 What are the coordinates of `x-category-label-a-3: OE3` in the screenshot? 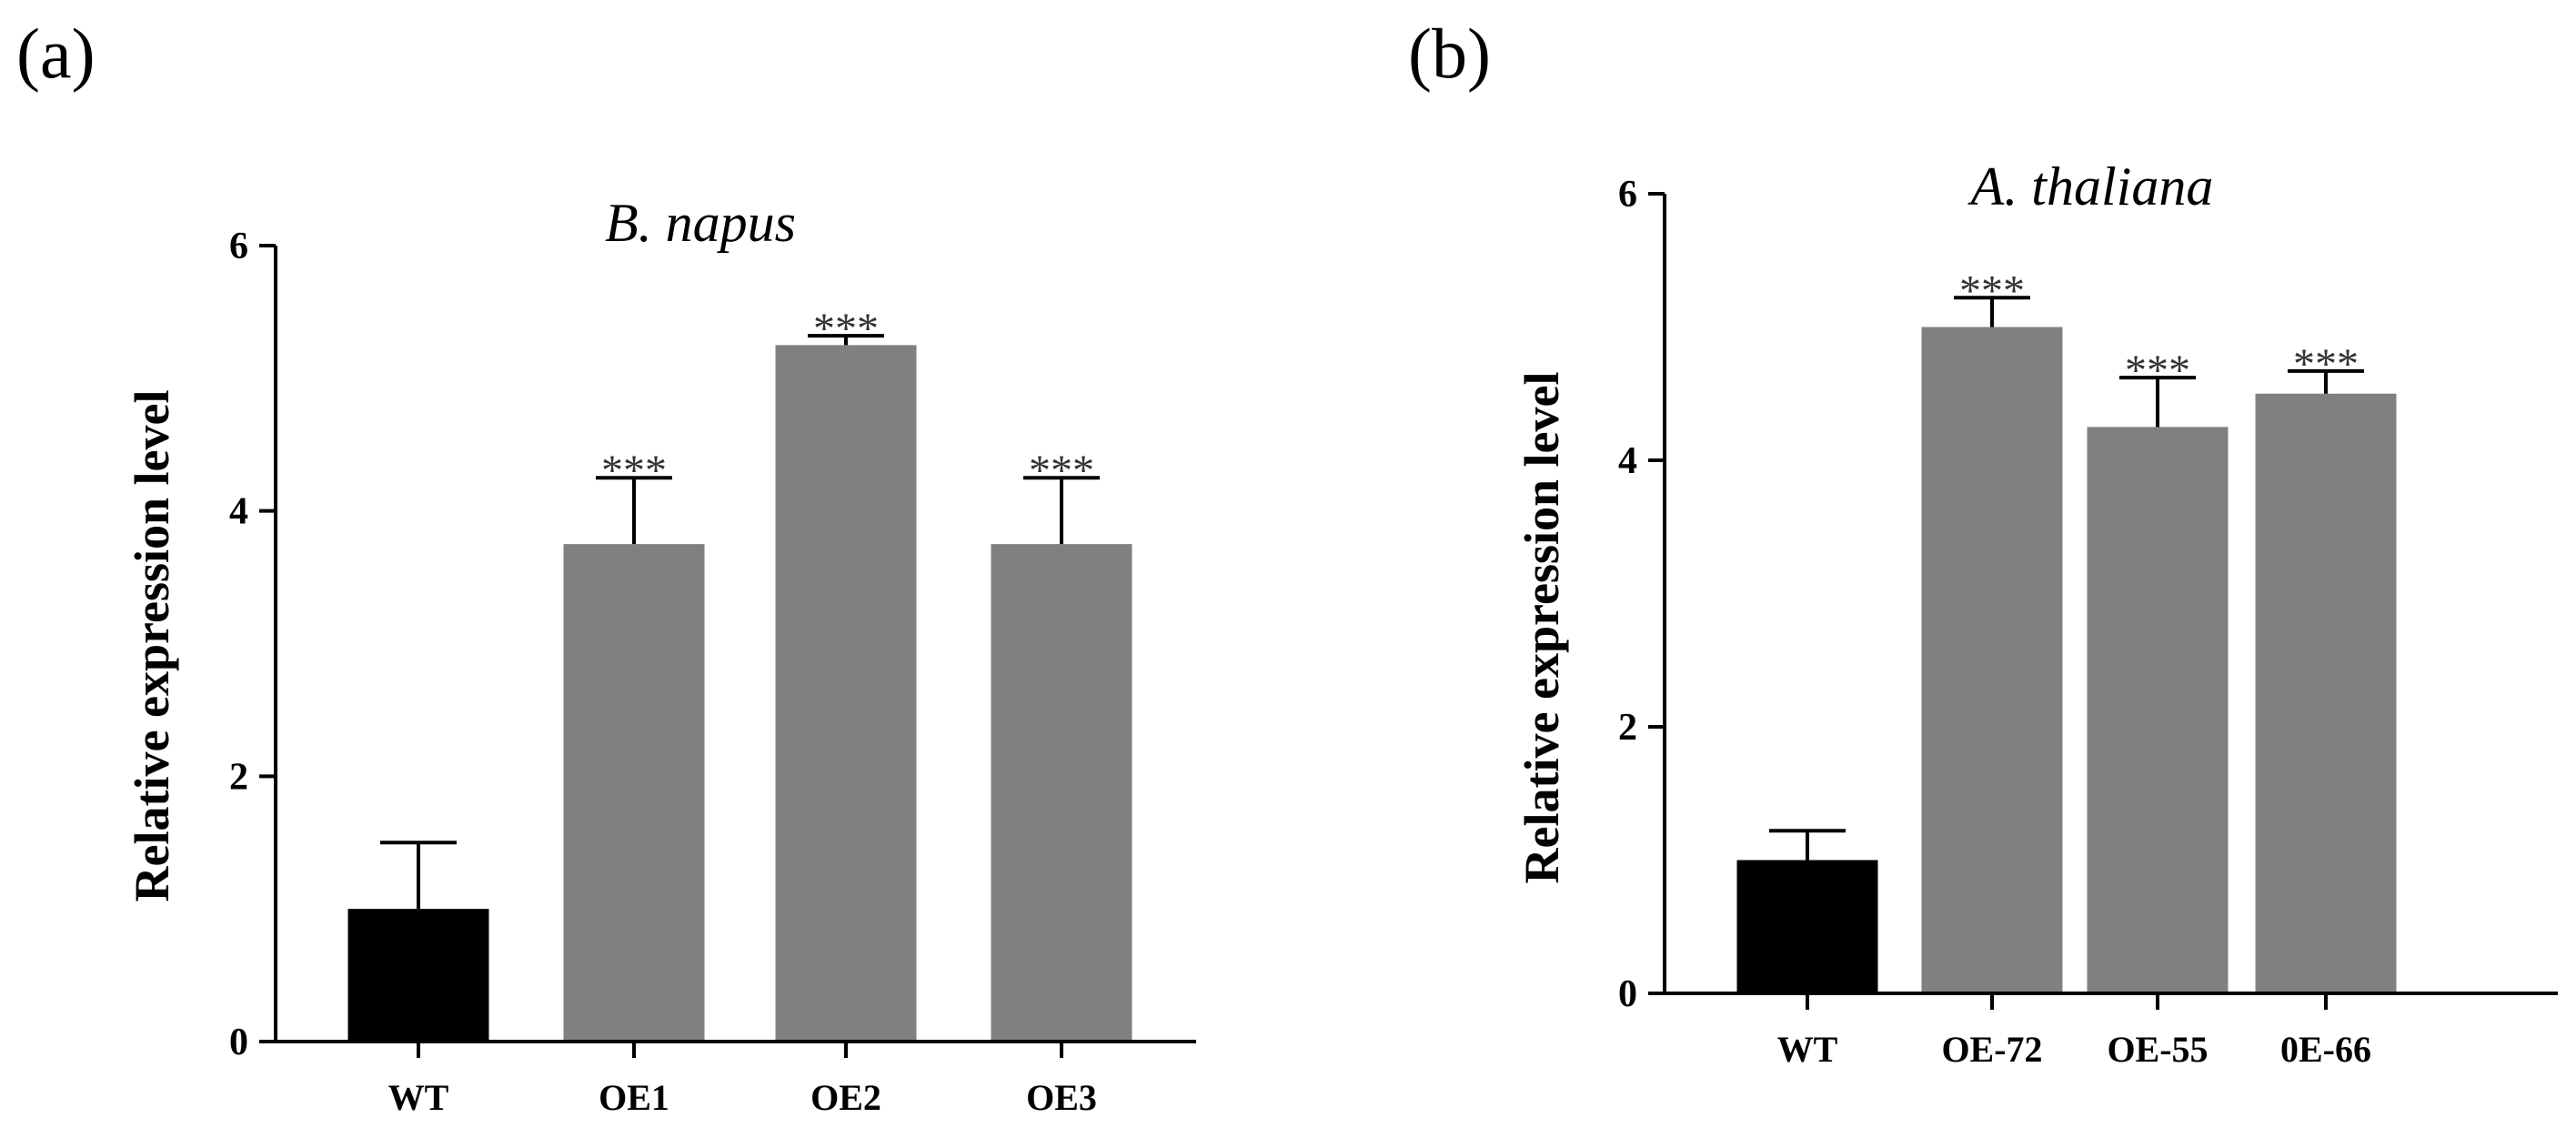 It's located at (1061, 1097).